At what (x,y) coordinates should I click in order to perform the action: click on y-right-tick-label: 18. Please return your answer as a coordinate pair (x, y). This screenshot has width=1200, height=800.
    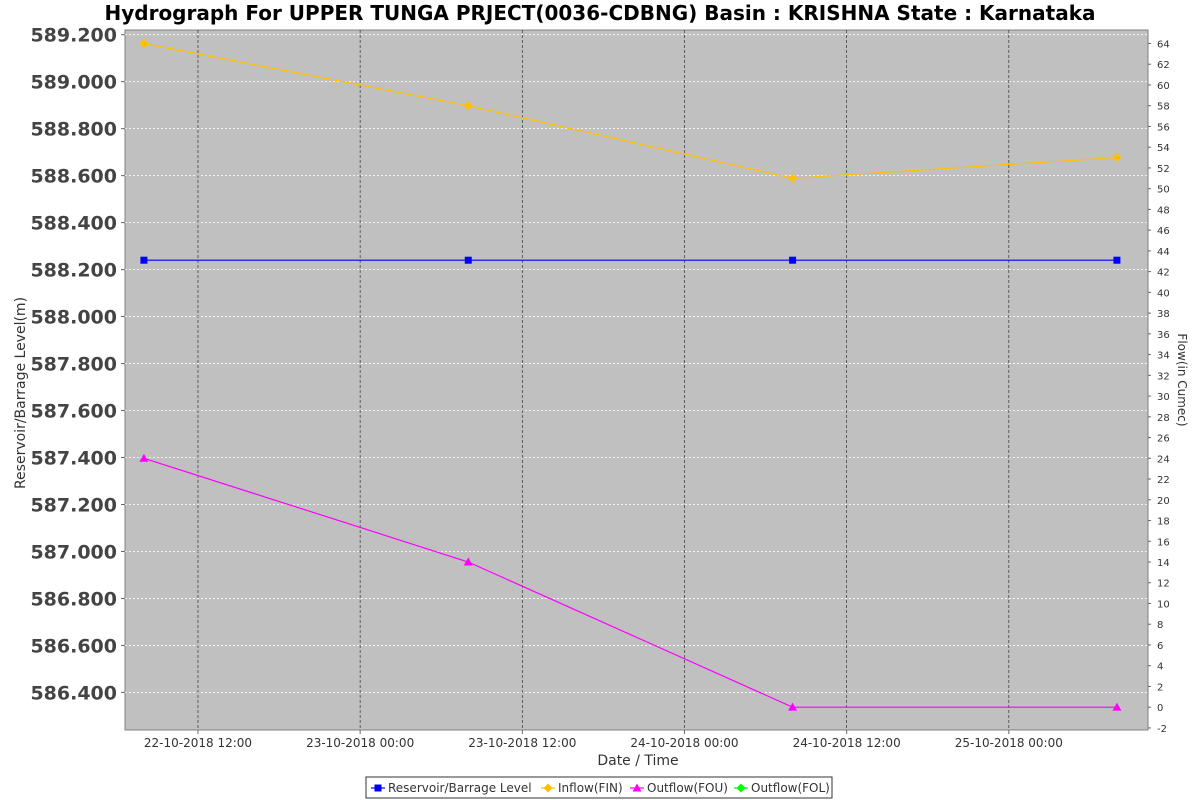
    Looking at the image, I should click on (1163, 522).